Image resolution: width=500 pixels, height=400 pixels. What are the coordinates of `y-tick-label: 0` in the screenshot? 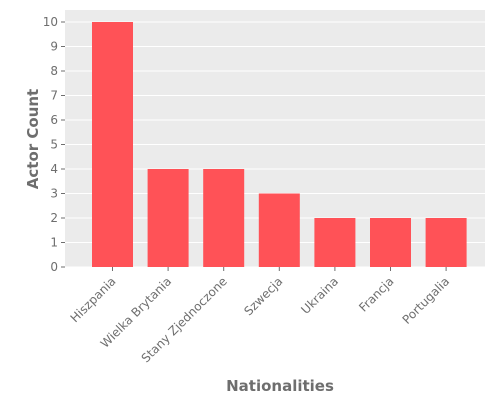 It's located at (54, 267).